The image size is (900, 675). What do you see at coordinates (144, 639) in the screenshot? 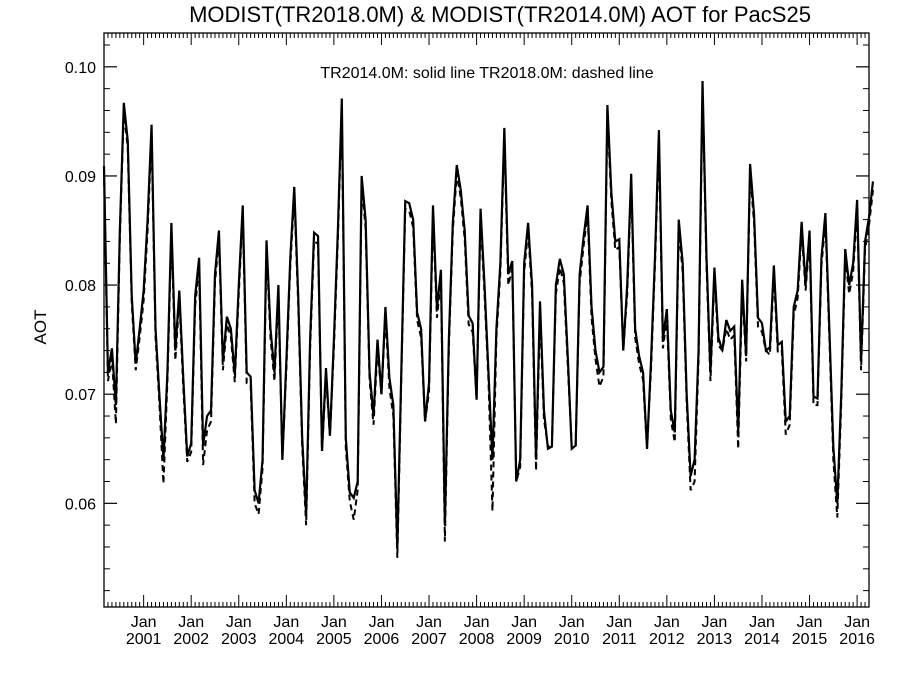
I see `x-tick-year-label: 2001` at bounding box center [144, 639].